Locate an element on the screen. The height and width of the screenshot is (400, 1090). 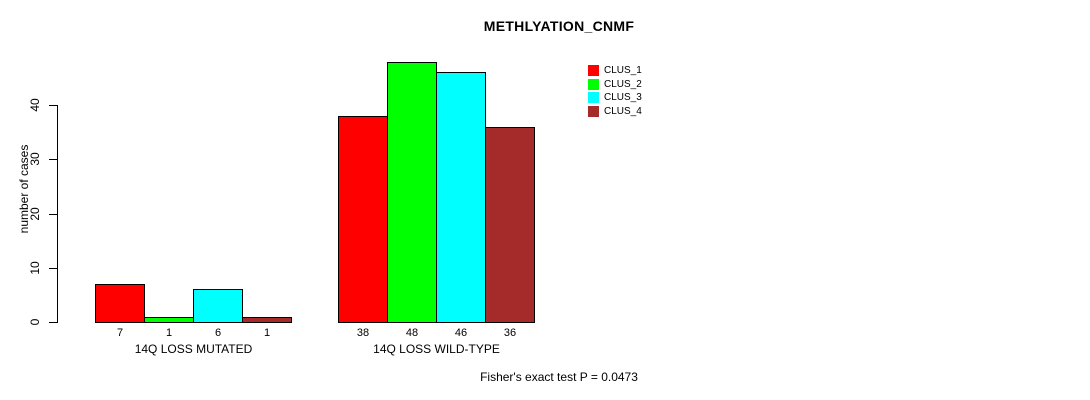
bar-value-label: 7 is located at coordinates (120, 333).